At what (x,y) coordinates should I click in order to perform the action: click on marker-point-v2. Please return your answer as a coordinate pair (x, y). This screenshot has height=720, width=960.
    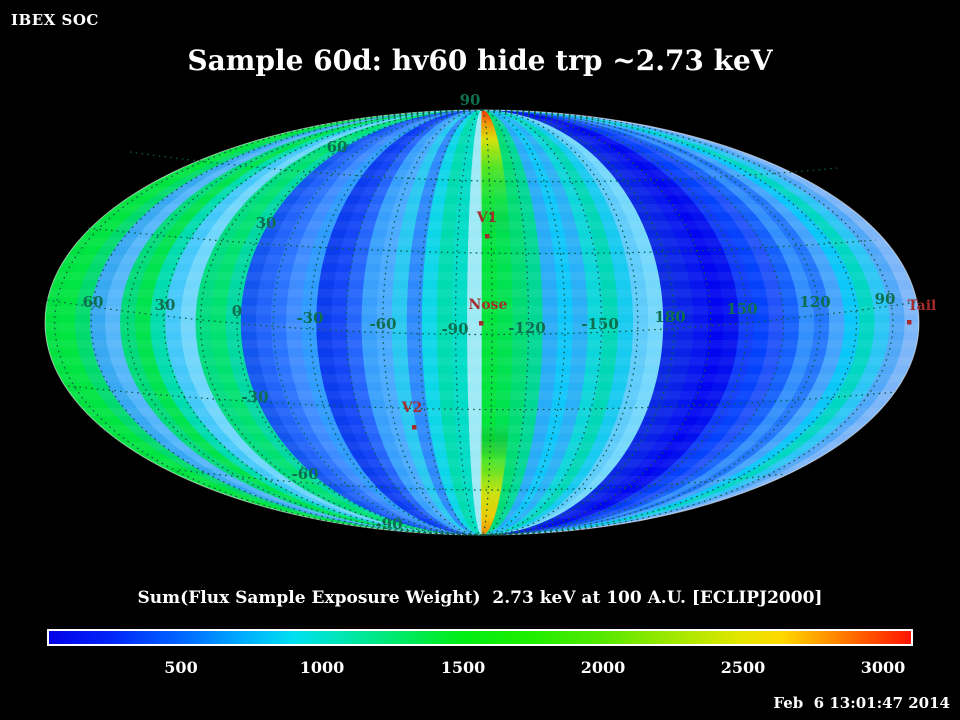
    Looking at the image, I should click on (414, 427).